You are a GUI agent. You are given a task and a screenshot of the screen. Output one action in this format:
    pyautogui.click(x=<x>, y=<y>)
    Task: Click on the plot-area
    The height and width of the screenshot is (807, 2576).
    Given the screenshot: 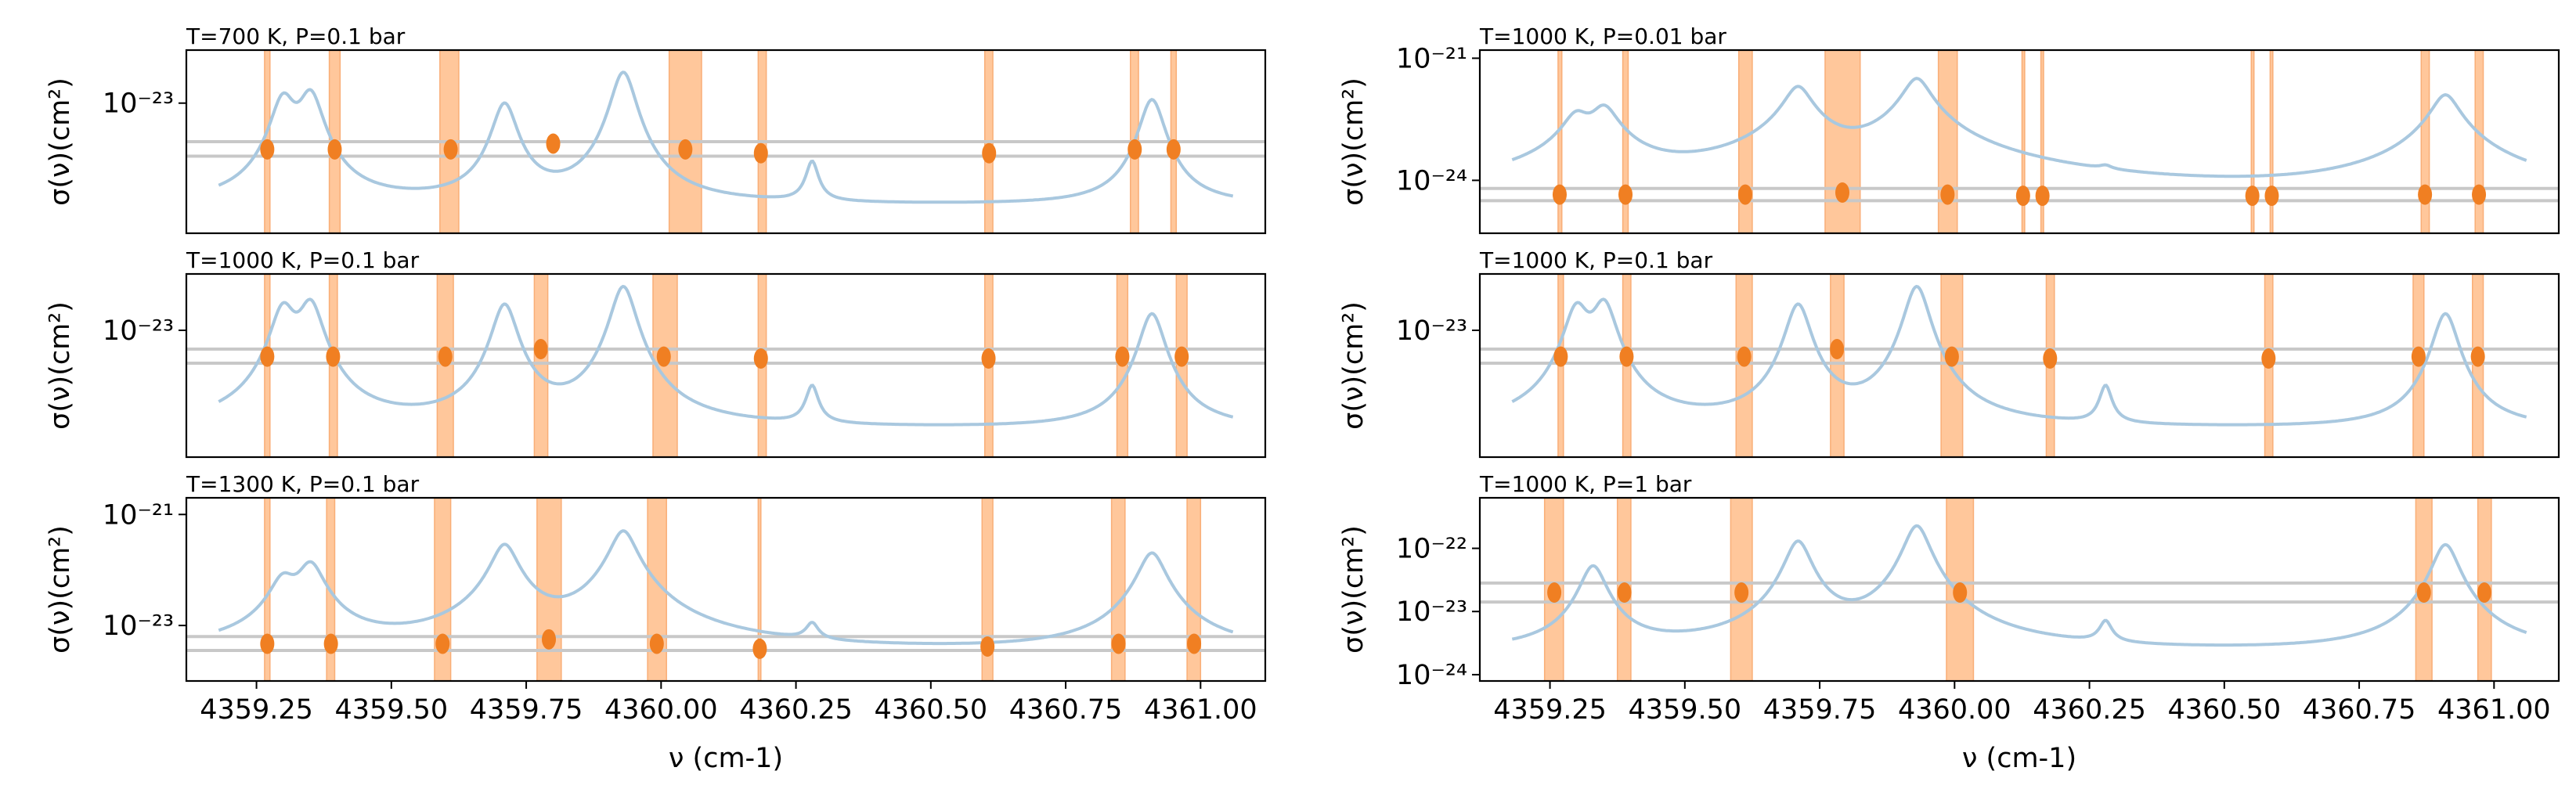 What is the action you would take?
    pyautogui.click(x=2020, y=142)
    